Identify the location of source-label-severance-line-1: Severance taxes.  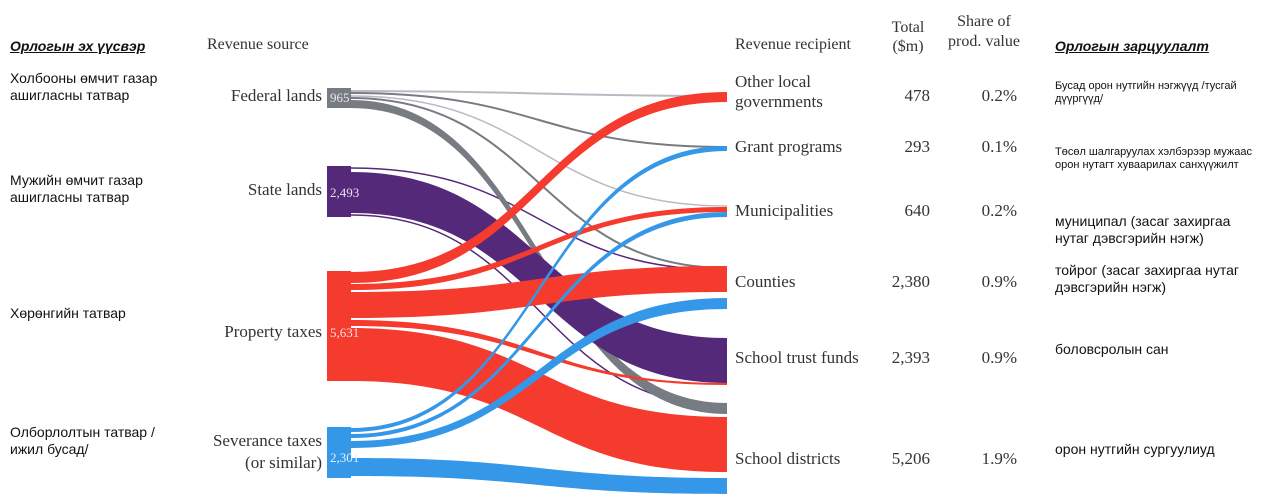
(267, 440).